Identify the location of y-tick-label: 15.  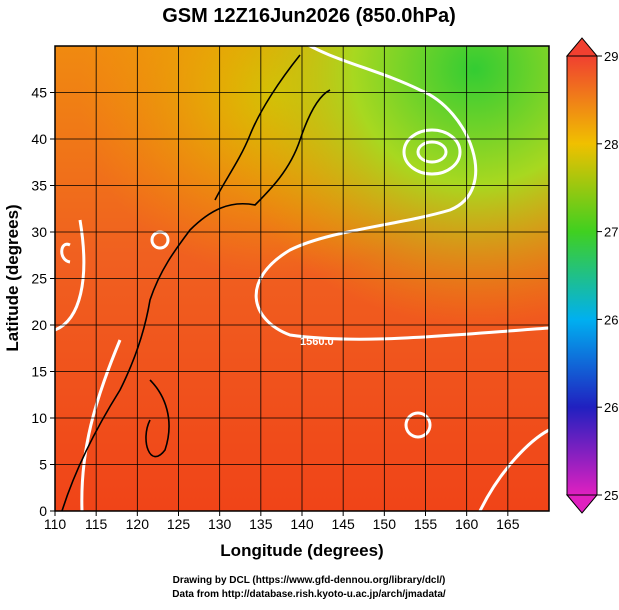
(39, 372).